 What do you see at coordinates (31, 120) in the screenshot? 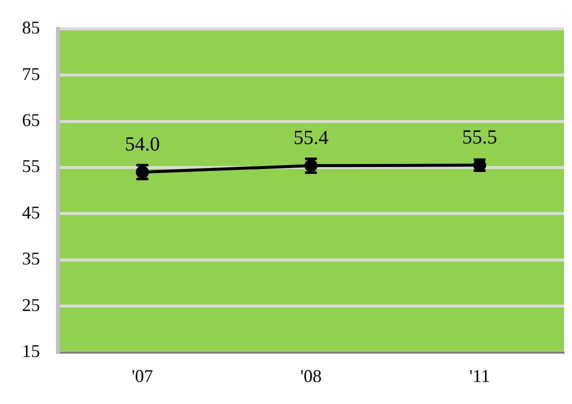
I see `y-tick-label: 65` at bounding box center [31, 120].